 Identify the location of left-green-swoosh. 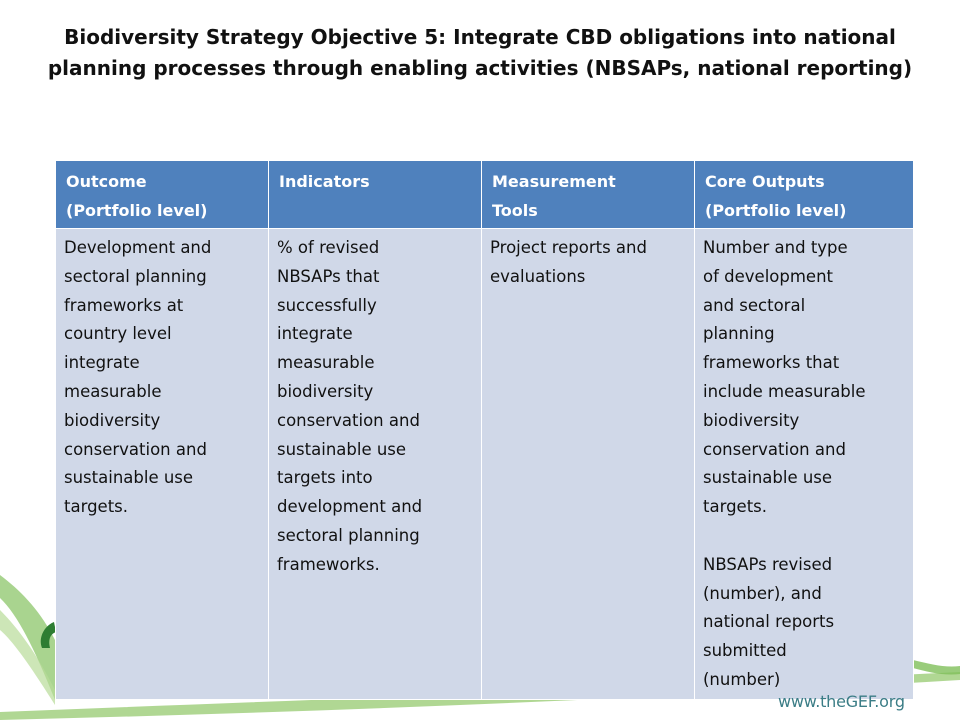
(27, 637).